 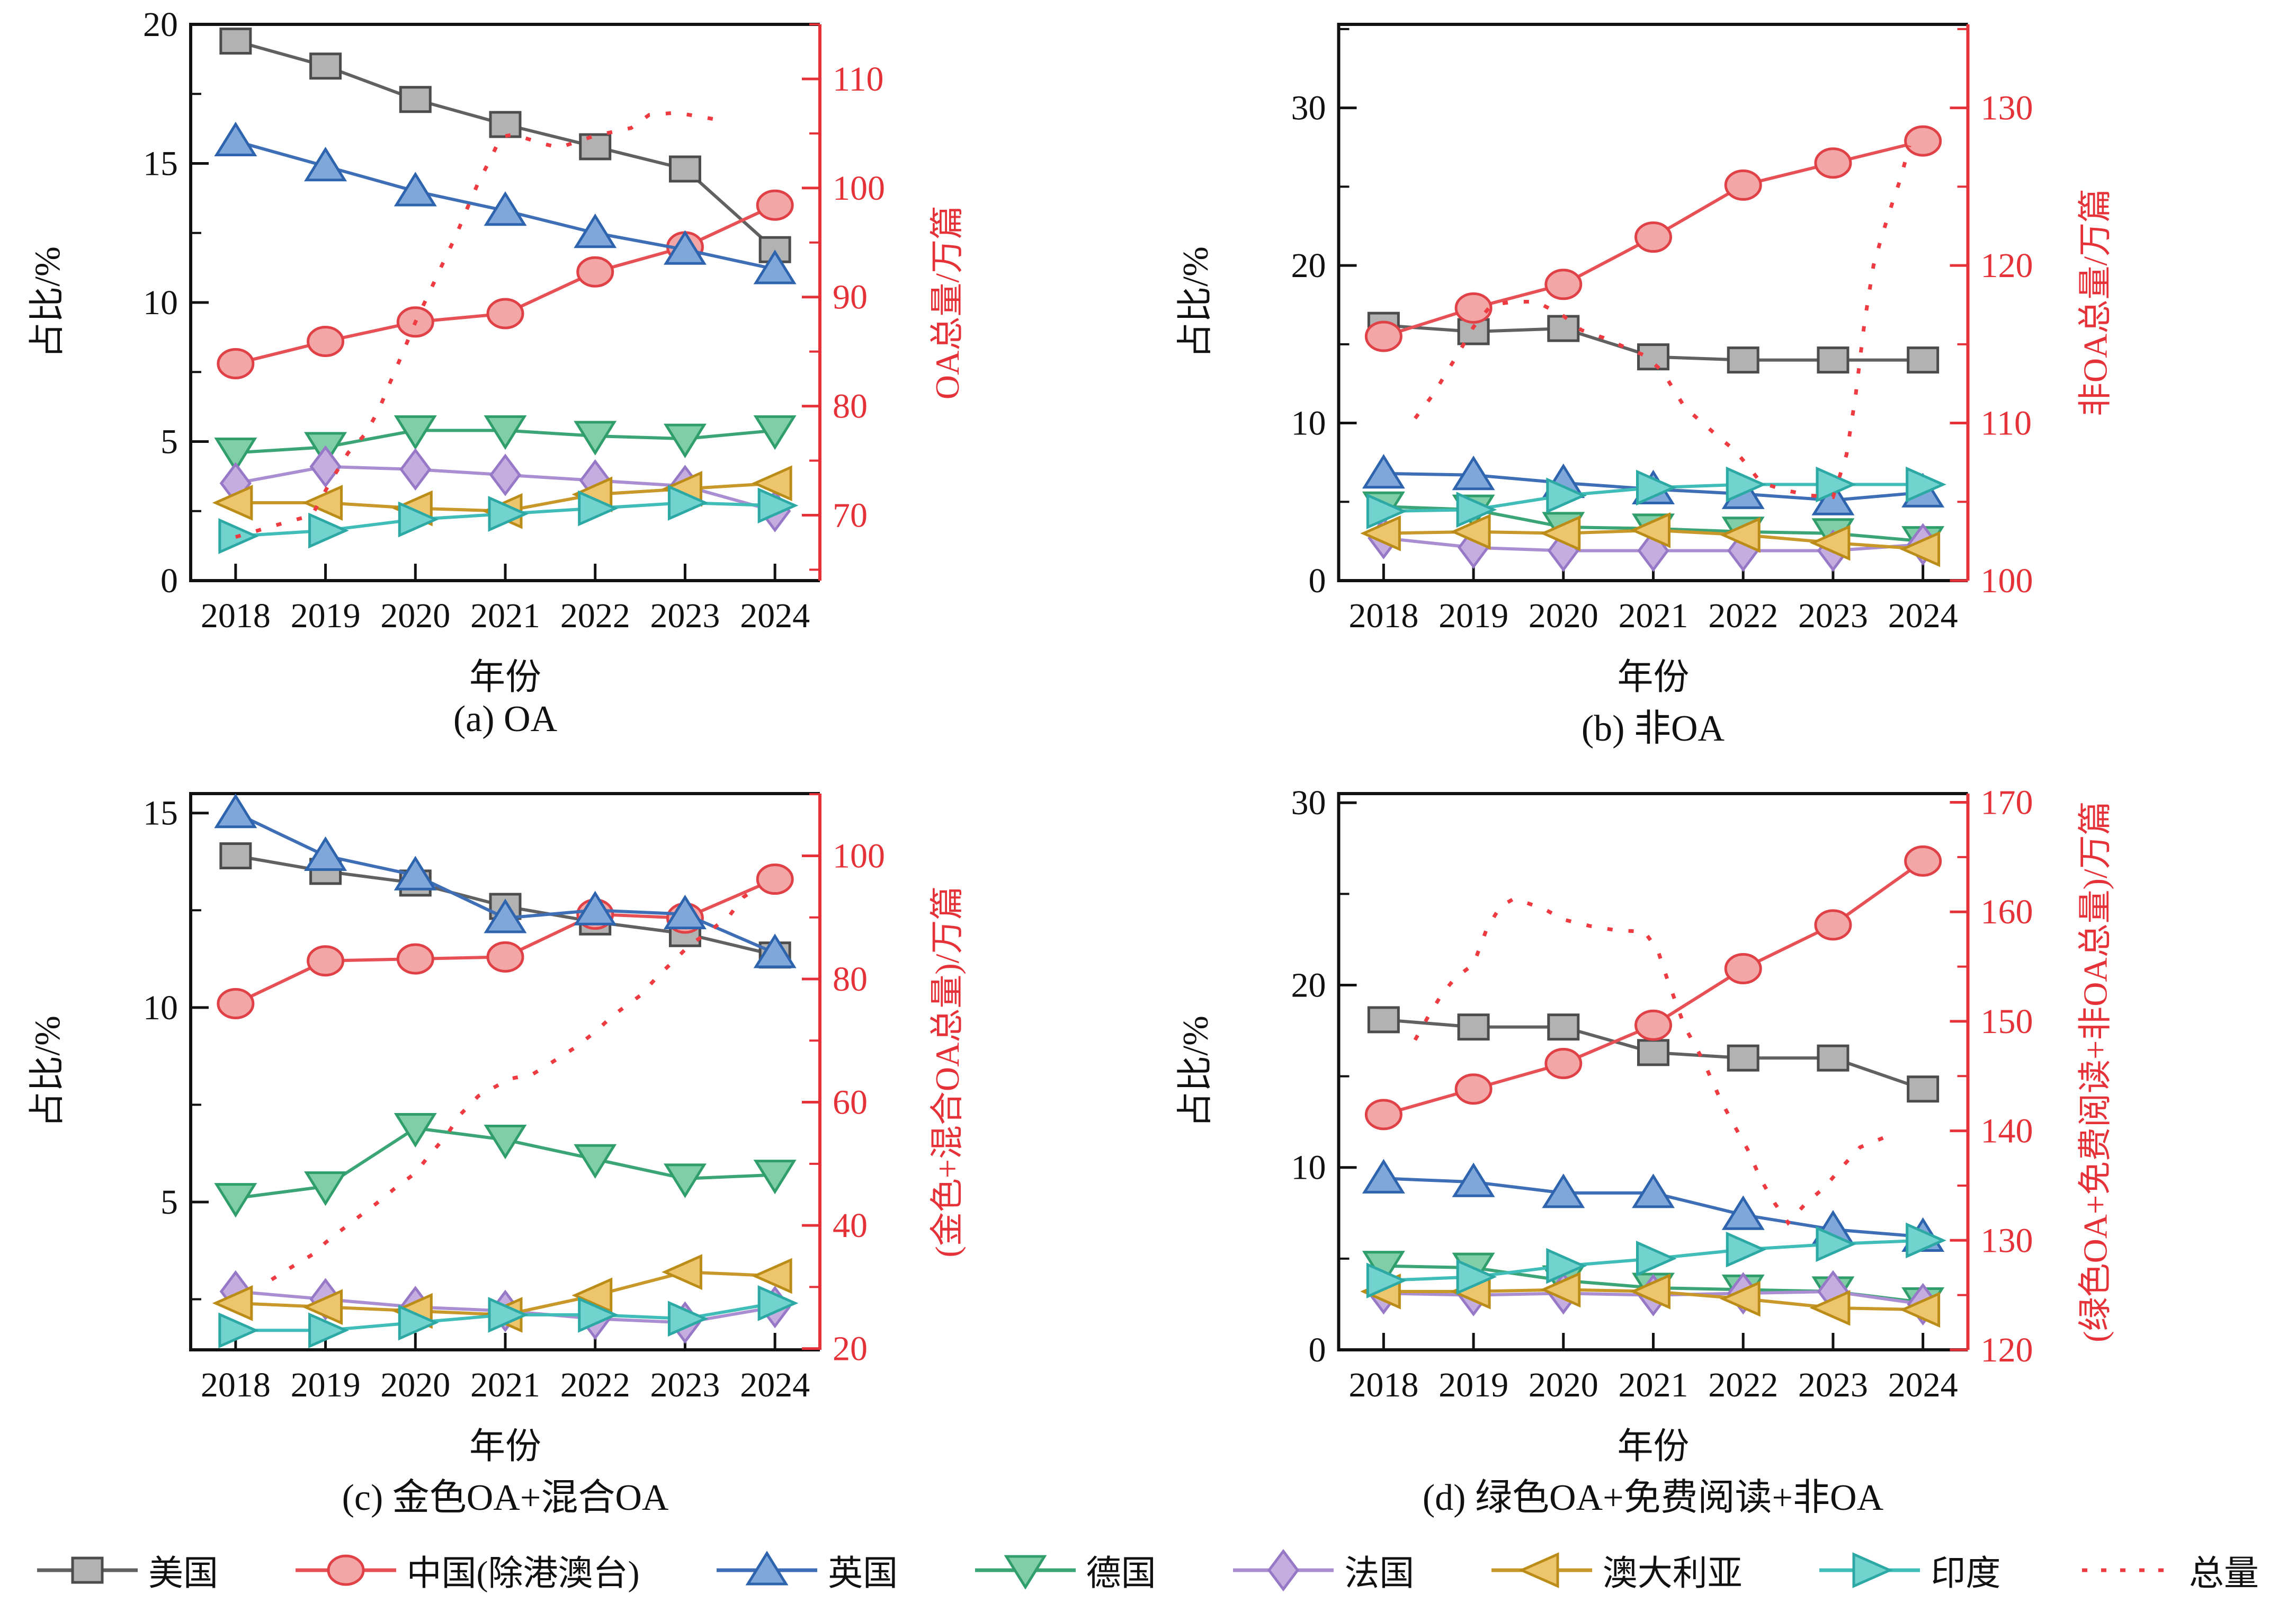 What do you see at coordinates (1672, 1573) in the screenshot?
I see `legend-label-australia: 澳大利亚` at bounding box center [1672, 1573].